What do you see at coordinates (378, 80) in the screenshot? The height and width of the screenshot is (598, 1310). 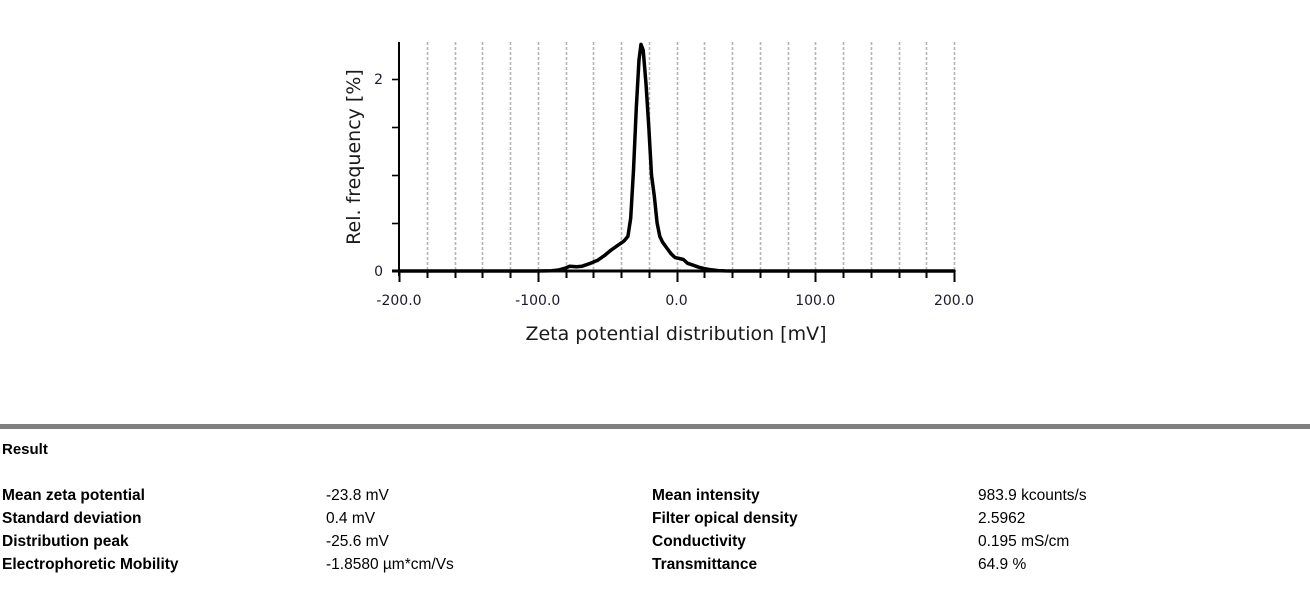 I see `y-tick-label: 2` at bounding box center [378, 80].